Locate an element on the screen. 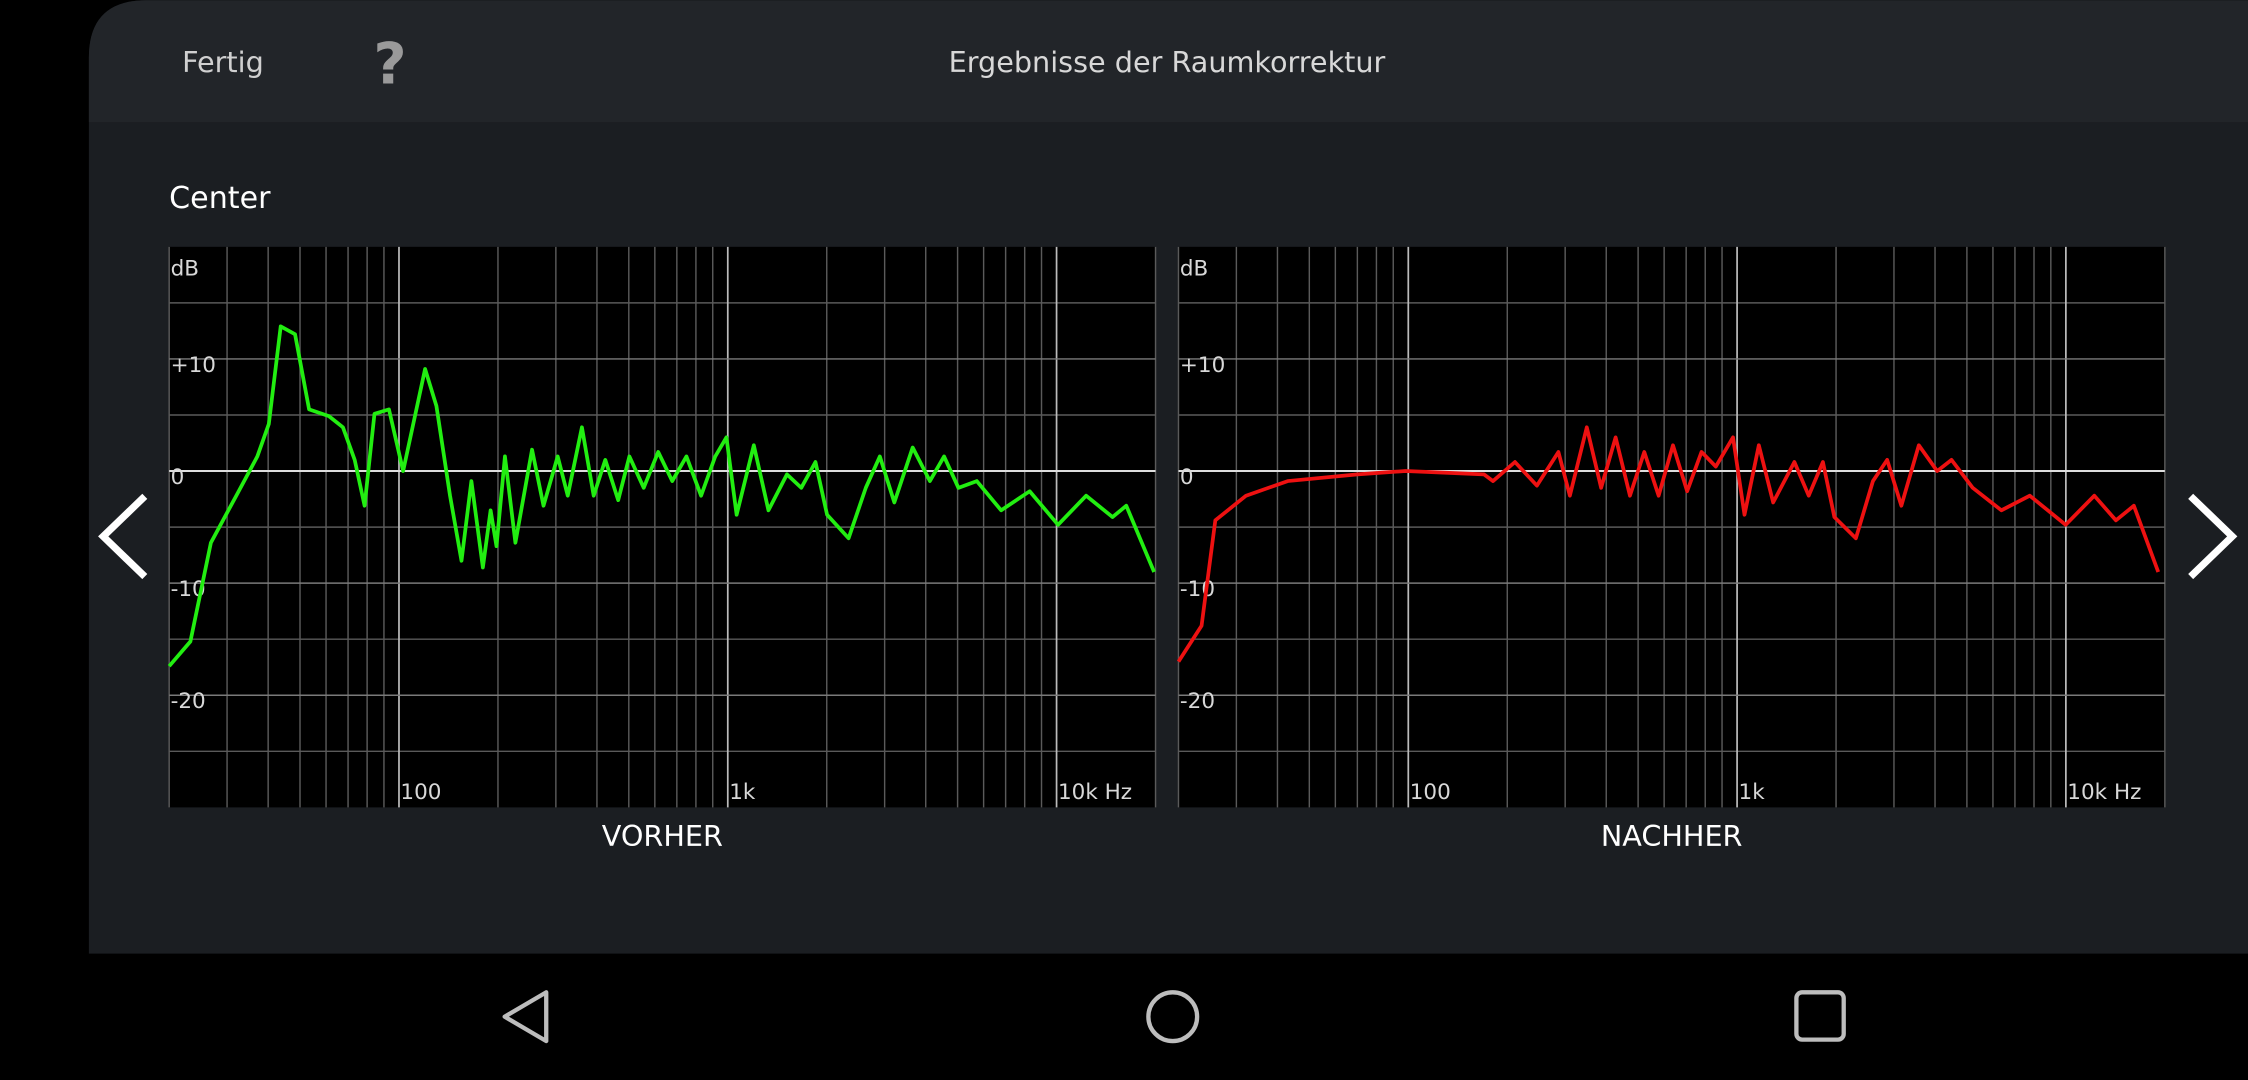 The image size is (2248, 1080). recents-button is located at coordinates (1820, 1016).